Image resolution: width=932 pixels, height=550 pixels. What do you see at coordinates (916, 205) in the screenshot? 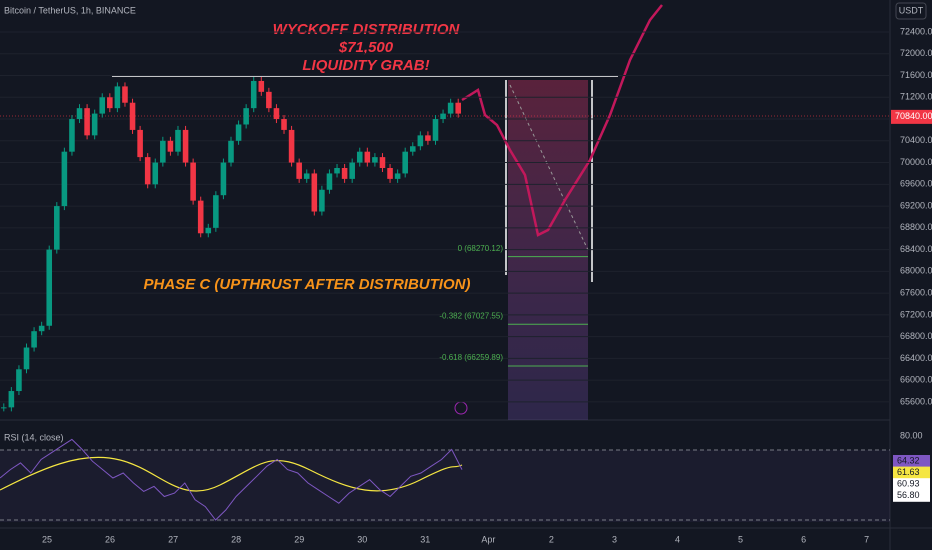
I see `price-label: 69200.00` at bounding box center [916, 205].